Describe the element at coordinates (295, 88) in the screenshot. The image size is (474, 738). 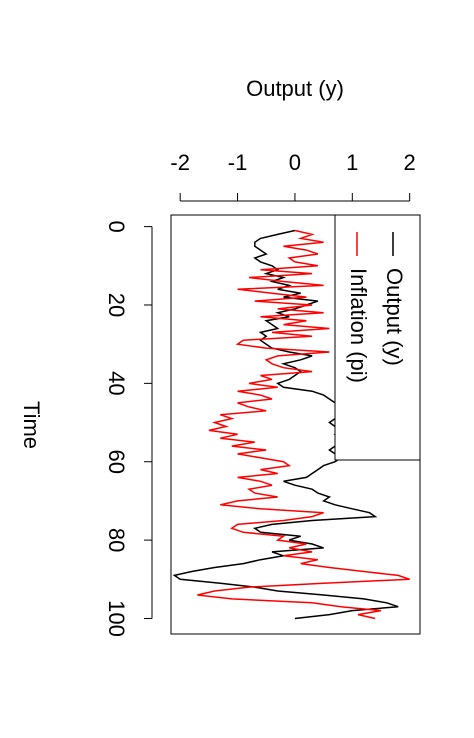
I see `y-axis-label: Output (y)` at that location.